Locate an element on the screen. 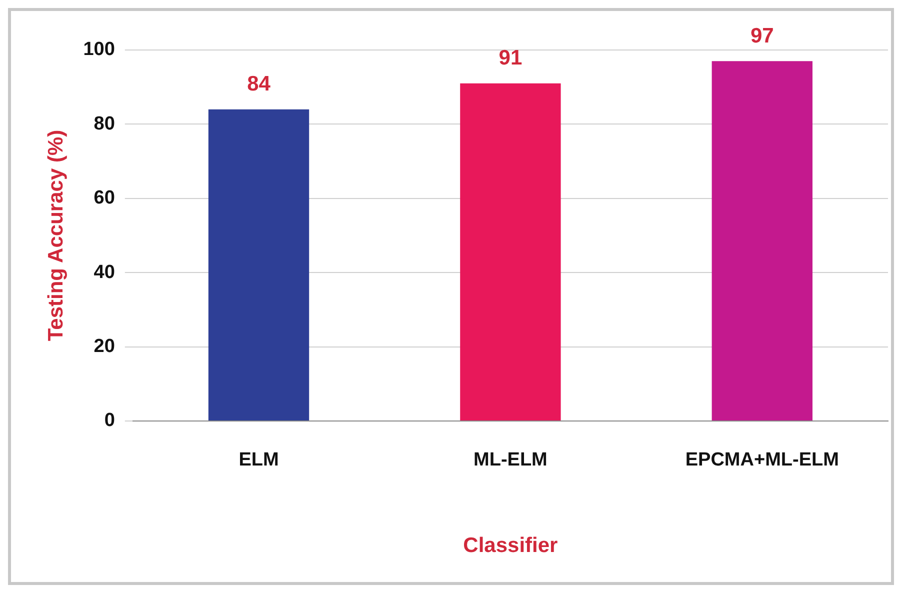 The width and height of the screenshot is (906, 593). x-tick-label: ELM is located at coordinates (258, 460).